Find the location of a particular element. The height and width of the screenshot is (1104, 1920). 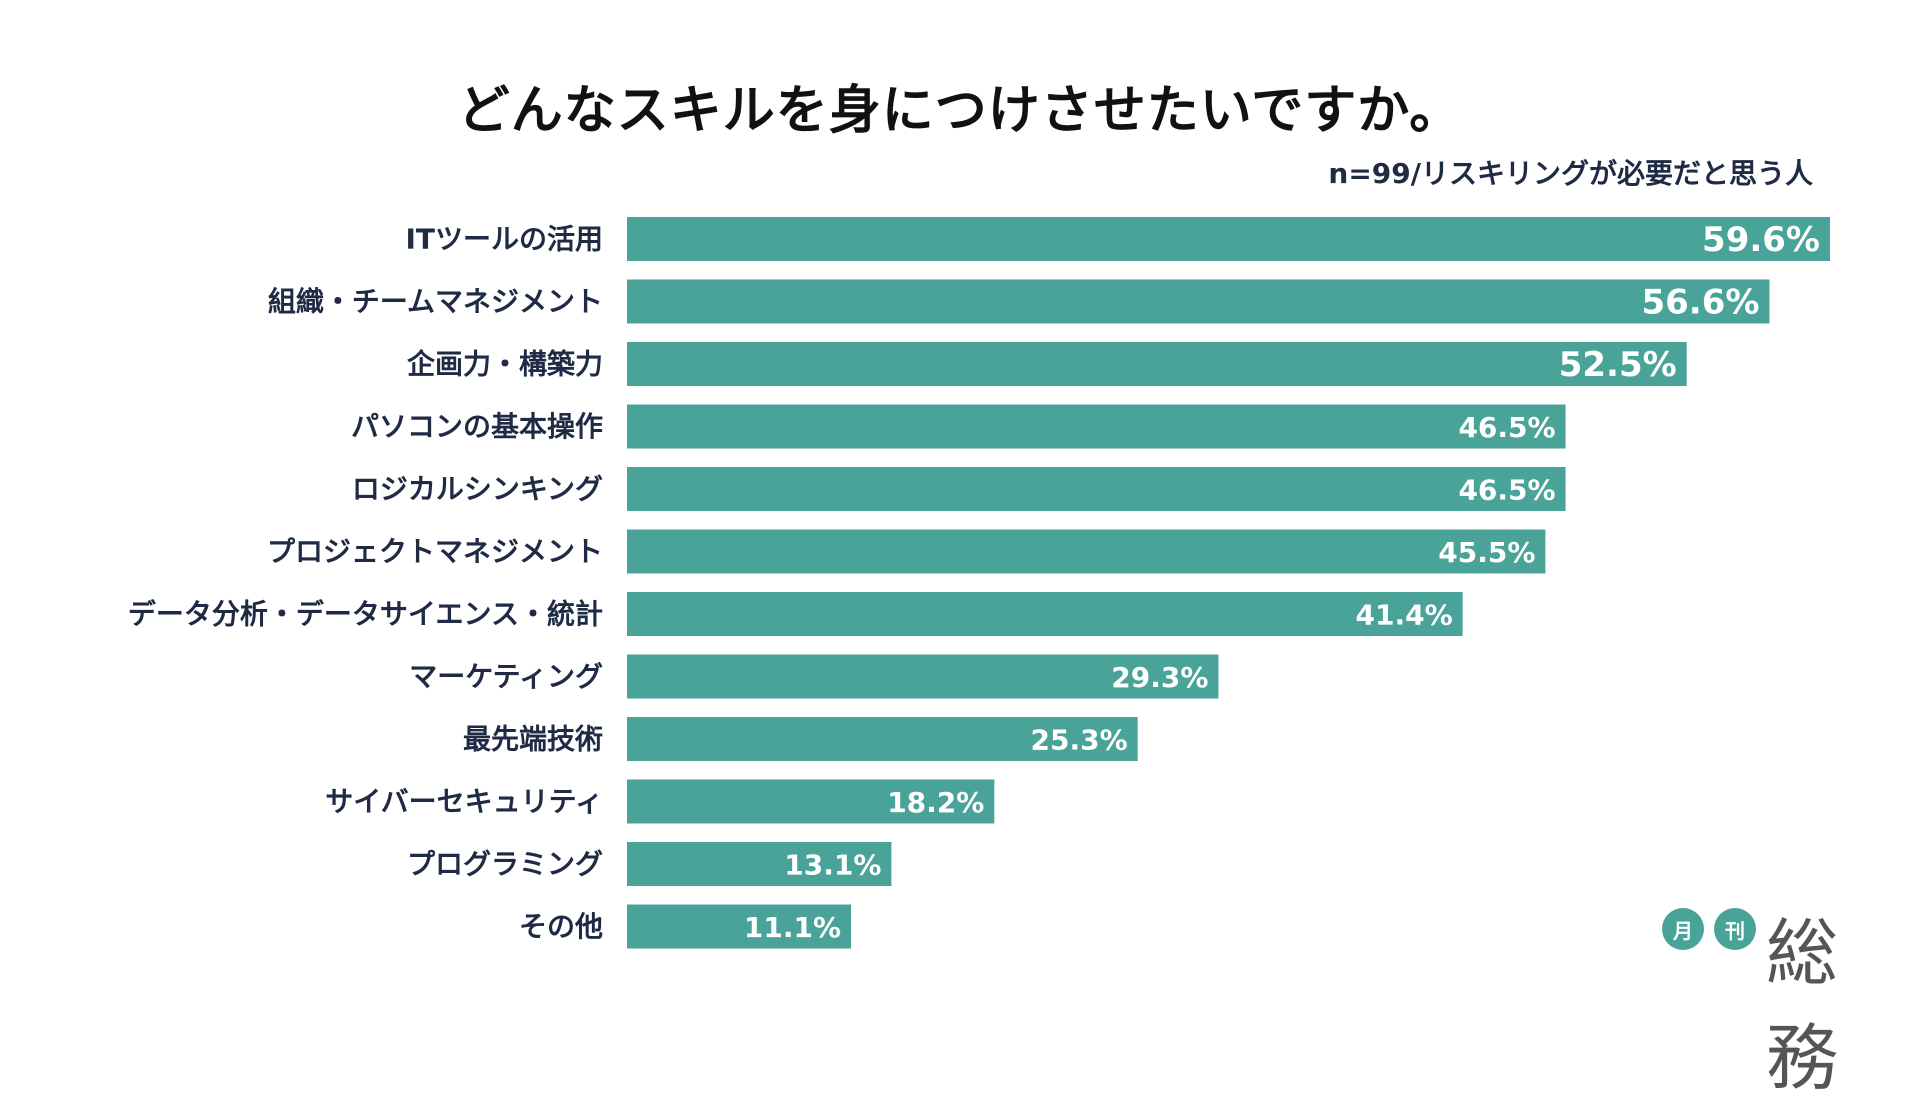

value-label: 29.3% is located at coordinates (1159, 677).